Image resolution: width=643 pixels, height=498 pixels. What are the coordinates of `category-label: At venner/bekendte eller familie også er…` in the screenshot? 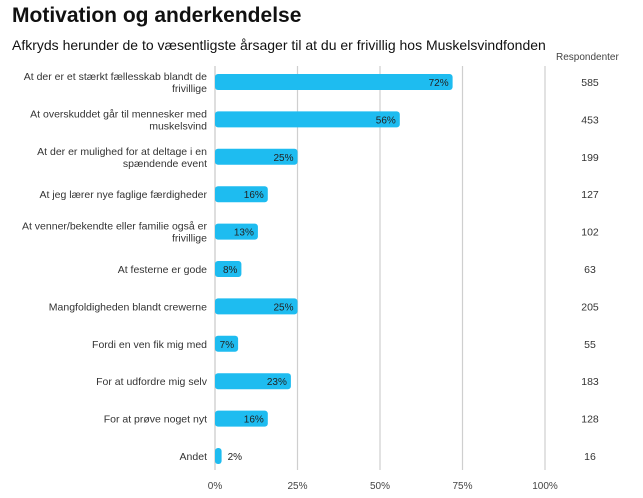 It's located at (115, 233).